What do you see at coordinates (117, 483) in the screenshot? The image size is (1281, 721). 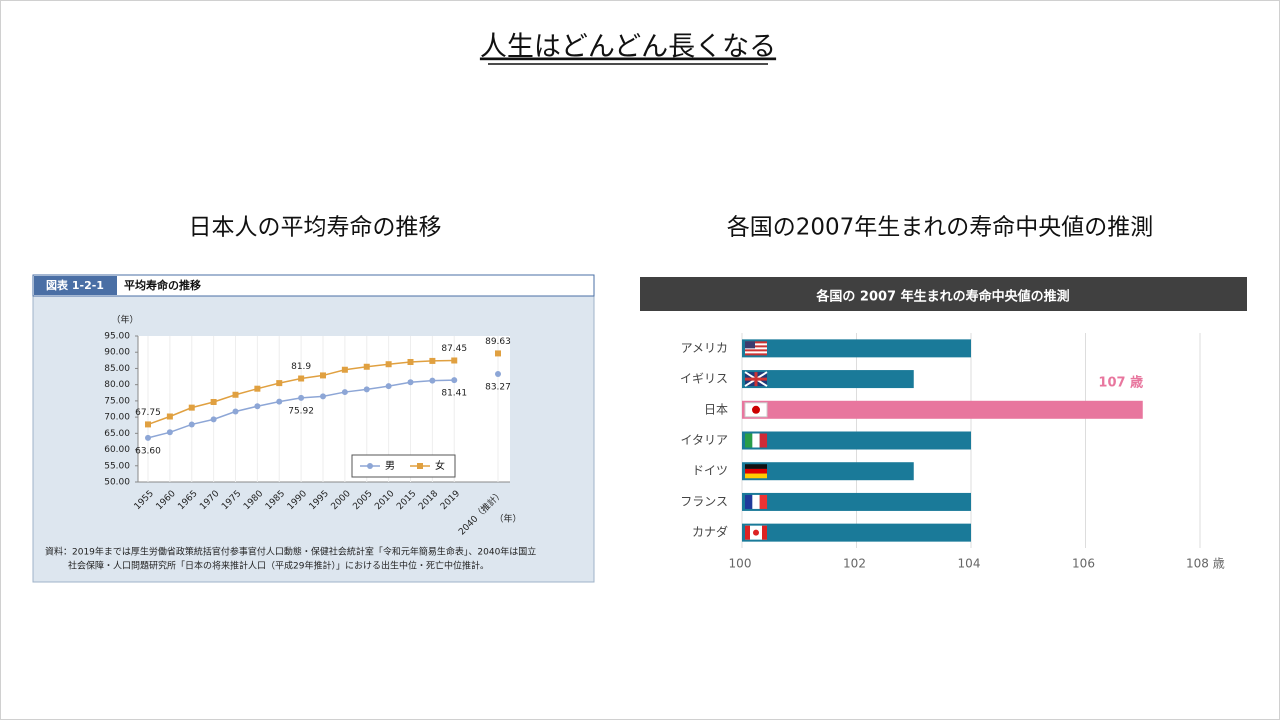 I see `y-tick-label: 50.00` at bounding box center [117, 483].